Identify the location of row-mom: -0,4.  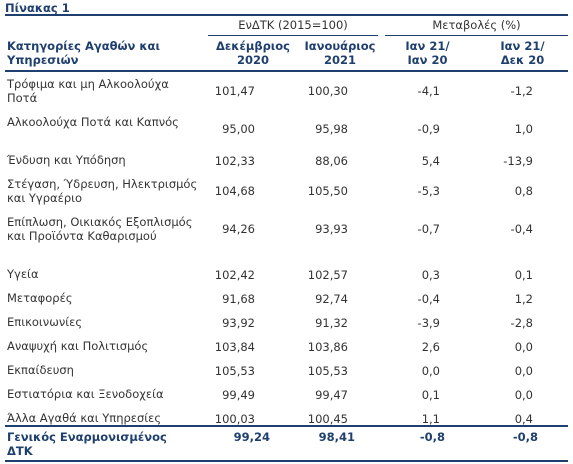
(521, 229).